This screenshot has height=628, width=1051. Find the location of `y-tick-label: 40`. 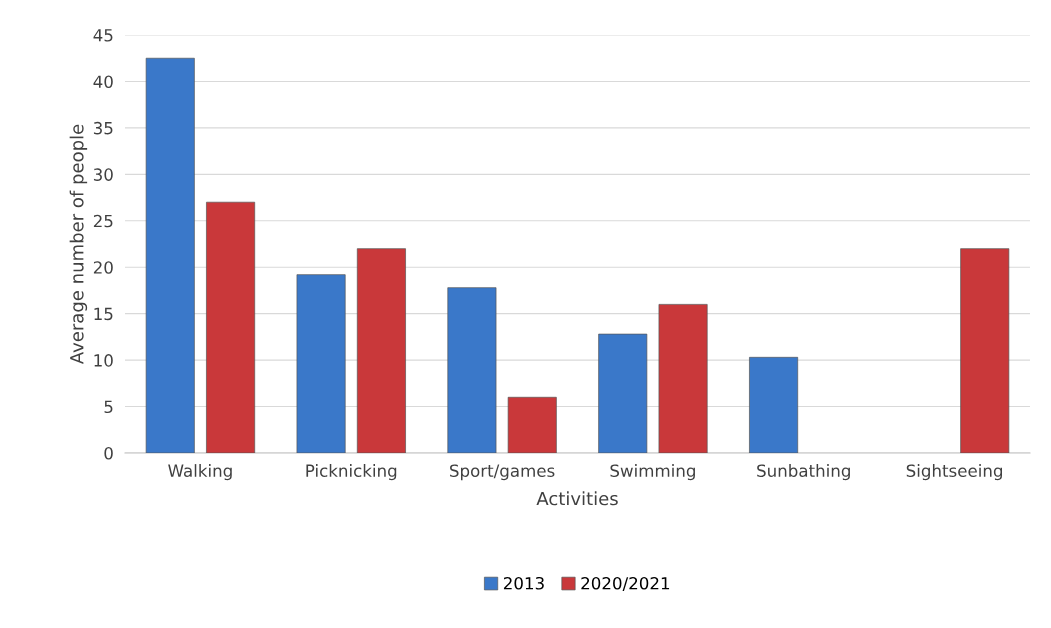

y-tick-label: 40 is located at coordinates (103, 82).